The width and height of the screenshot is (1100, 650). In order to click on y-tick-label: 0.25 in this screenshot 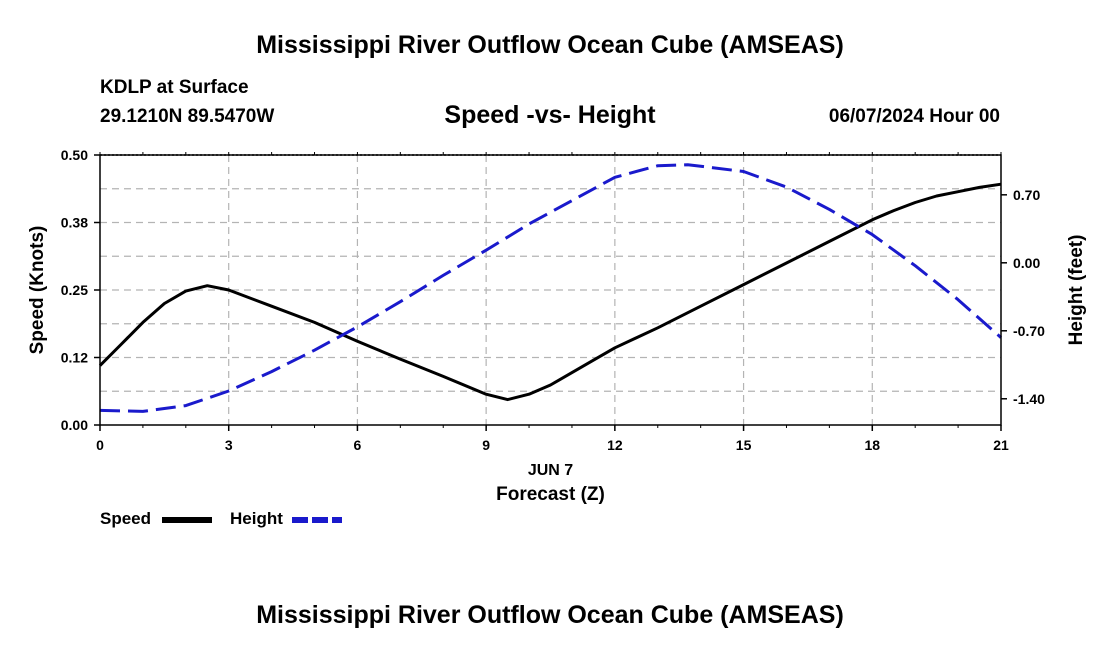, I will do `click(74, 290)`.